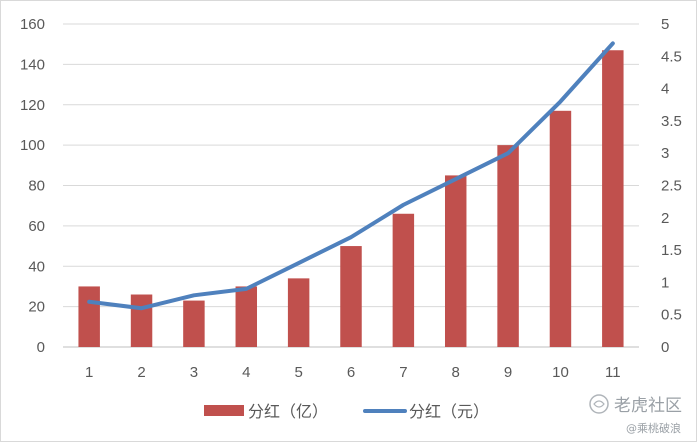 The image size is (698, 443). Describe the element at coordinates (36, 266) in the screenshot. I see `left-tick-label: 40` at that location.